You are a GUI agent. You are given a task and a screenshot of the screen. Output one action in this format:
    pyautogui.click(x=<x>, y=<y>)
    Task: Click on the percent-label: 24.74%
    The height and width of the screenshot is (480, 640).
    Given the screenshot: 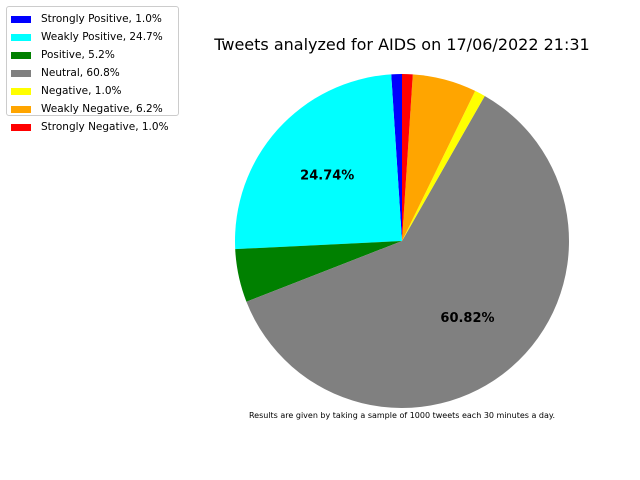 What is the action you would take?
    pyautogui.click(x=327, y=175)
    